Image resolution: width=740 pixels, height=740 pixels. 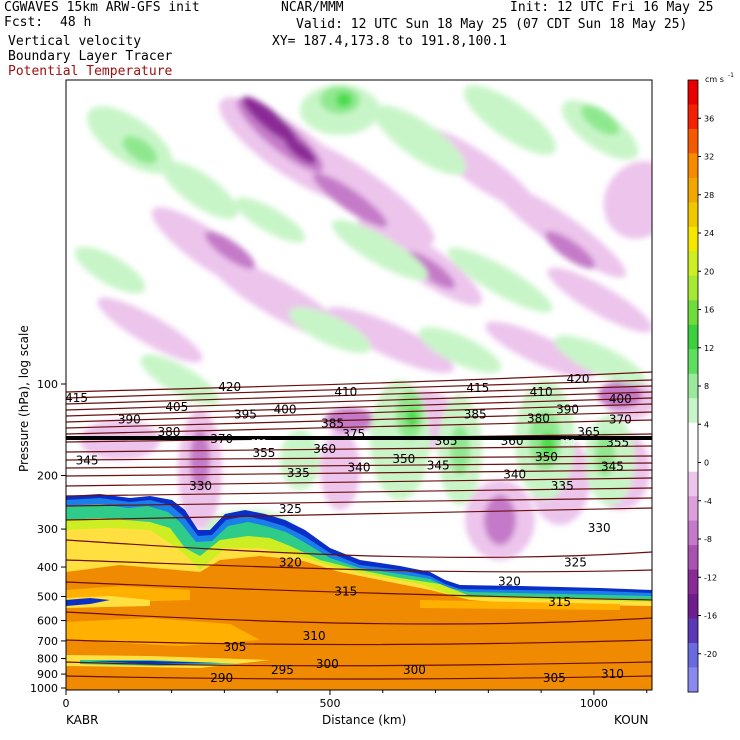 What do you see at coordinates (414, 670) in the screenshot?
I see `theta-label: 300` at bounding box center [414, 670].